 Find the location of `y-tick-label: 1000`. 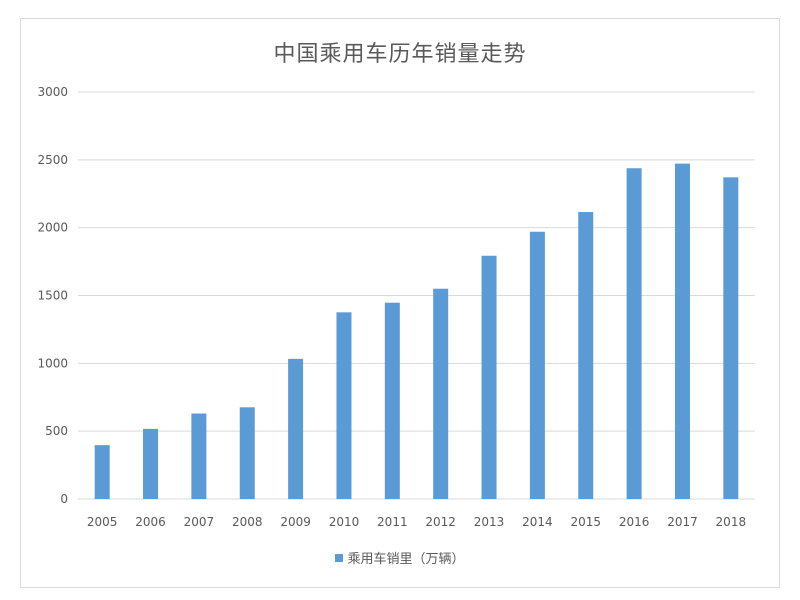

y-tick-label: 1000 is located at coordinates (52, 363).